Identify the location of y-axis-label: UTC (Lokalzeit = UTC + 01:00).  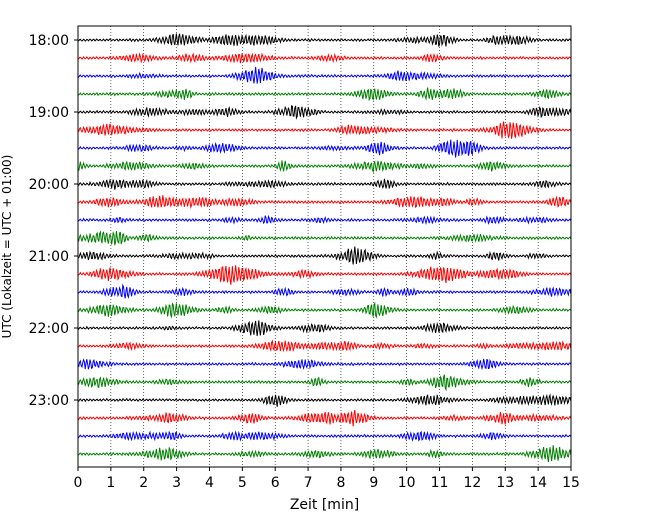
(7, 247).